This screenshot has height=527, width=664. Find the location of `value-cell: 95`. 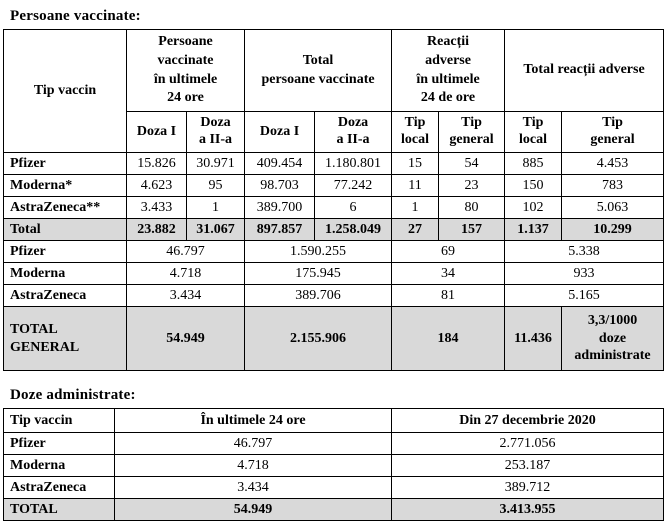

value-cell: 95 is located at coordinates (215, 185).